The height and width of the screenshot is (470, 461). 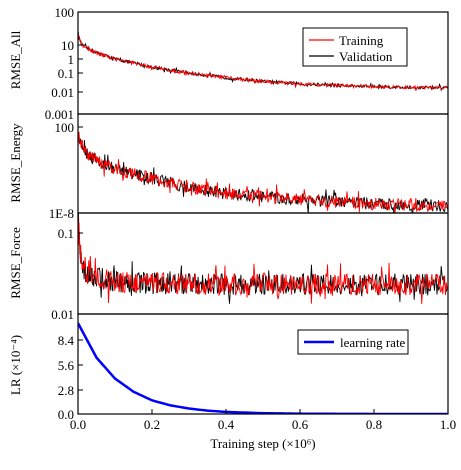 I want to click on y-tick-label: 1E-8, so click(x=61, y=213).